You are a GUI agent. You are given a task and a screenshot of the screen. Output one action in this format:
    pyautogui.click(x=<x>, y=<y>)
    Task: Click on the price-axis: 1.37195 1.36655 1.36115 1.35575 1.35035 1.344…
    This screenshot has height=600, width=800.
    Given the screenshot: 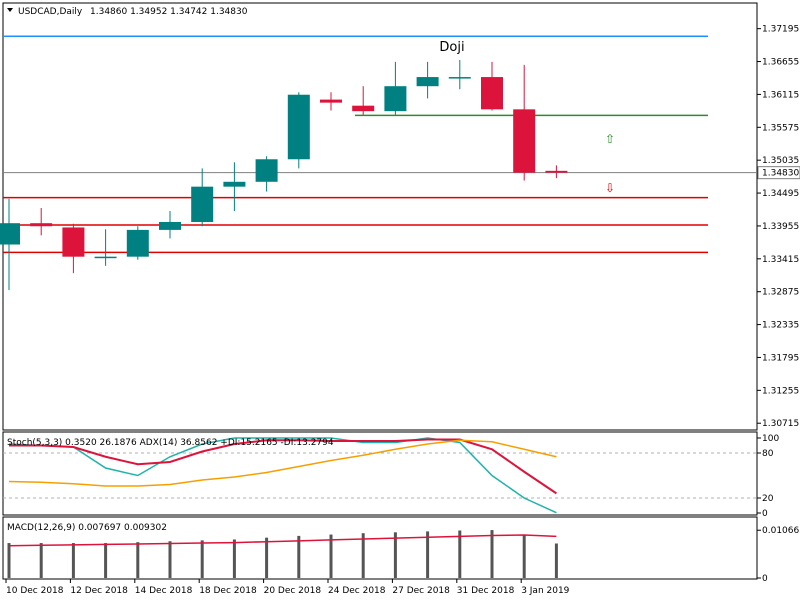 What is the action you would take?
    pyautogui.click(x=778, y=227)
    